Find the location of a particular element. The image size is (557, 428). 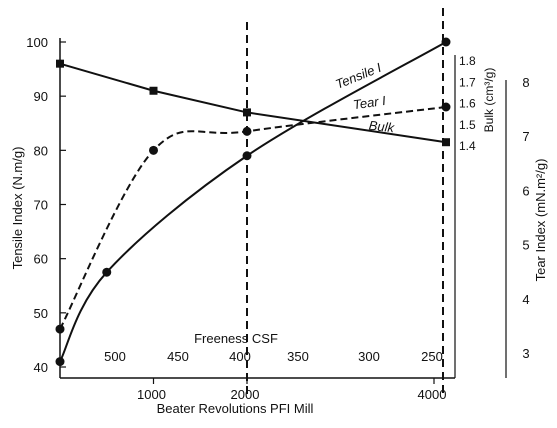

freeness-tick-label: 500 is located at coordinates (115, 356).